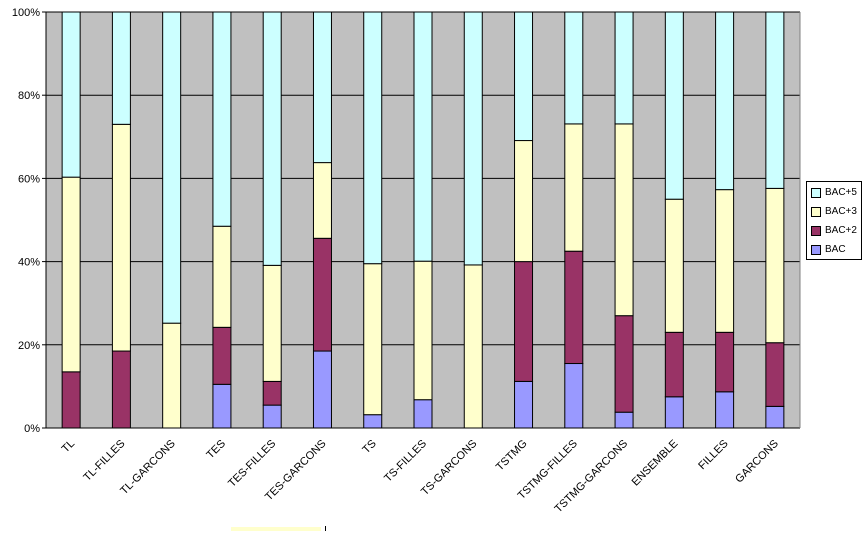 The width and height of the screenshot is (866, 536). I want to click on legend-item-bac: BAC, so click(828, 249).